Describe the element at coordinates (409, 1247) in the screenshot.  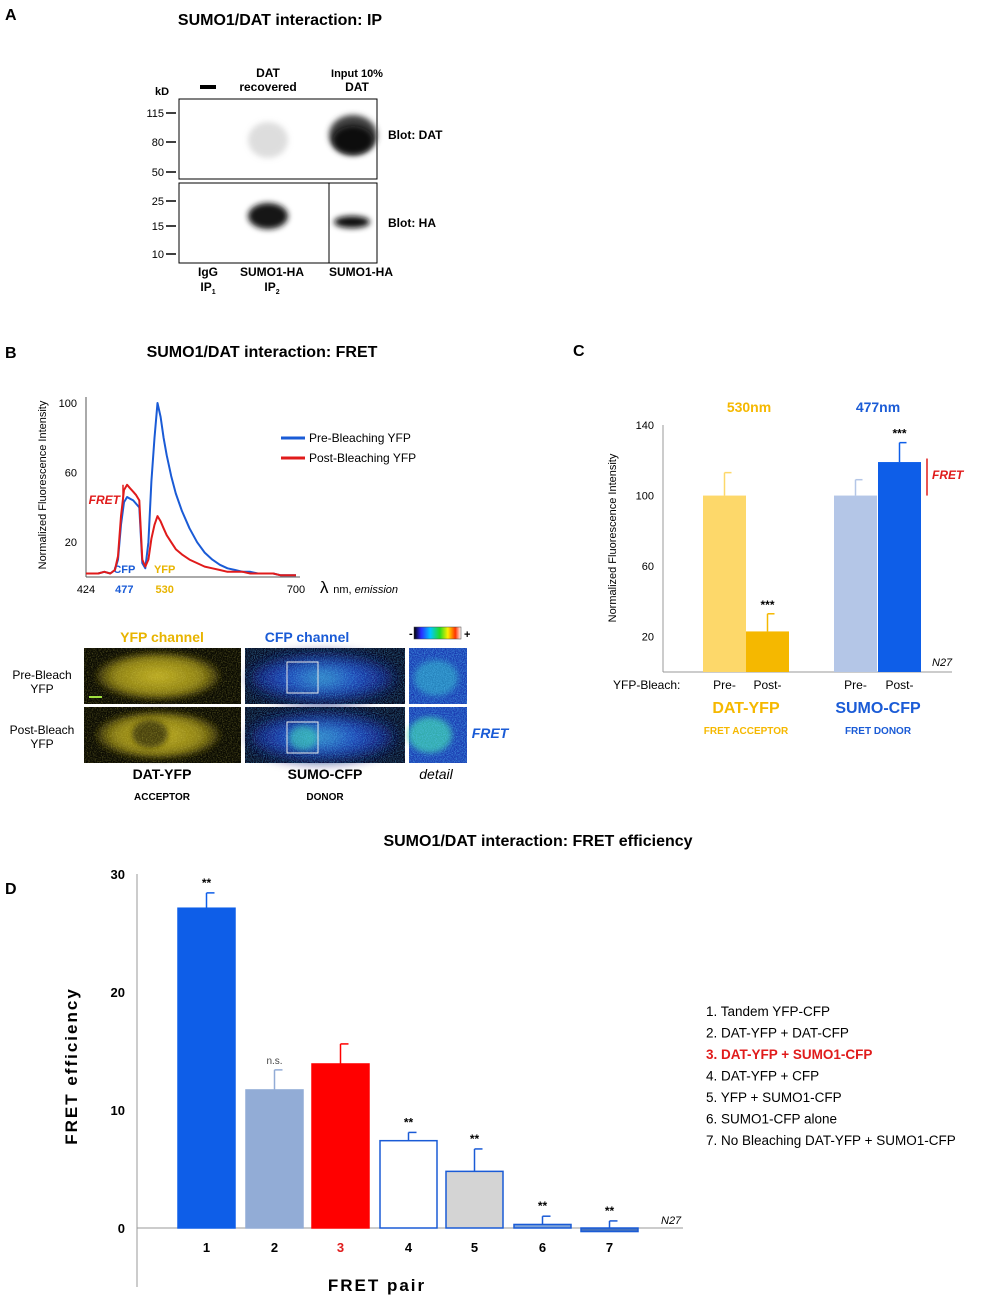
I see `bar-d-category-4: 4` at that location.